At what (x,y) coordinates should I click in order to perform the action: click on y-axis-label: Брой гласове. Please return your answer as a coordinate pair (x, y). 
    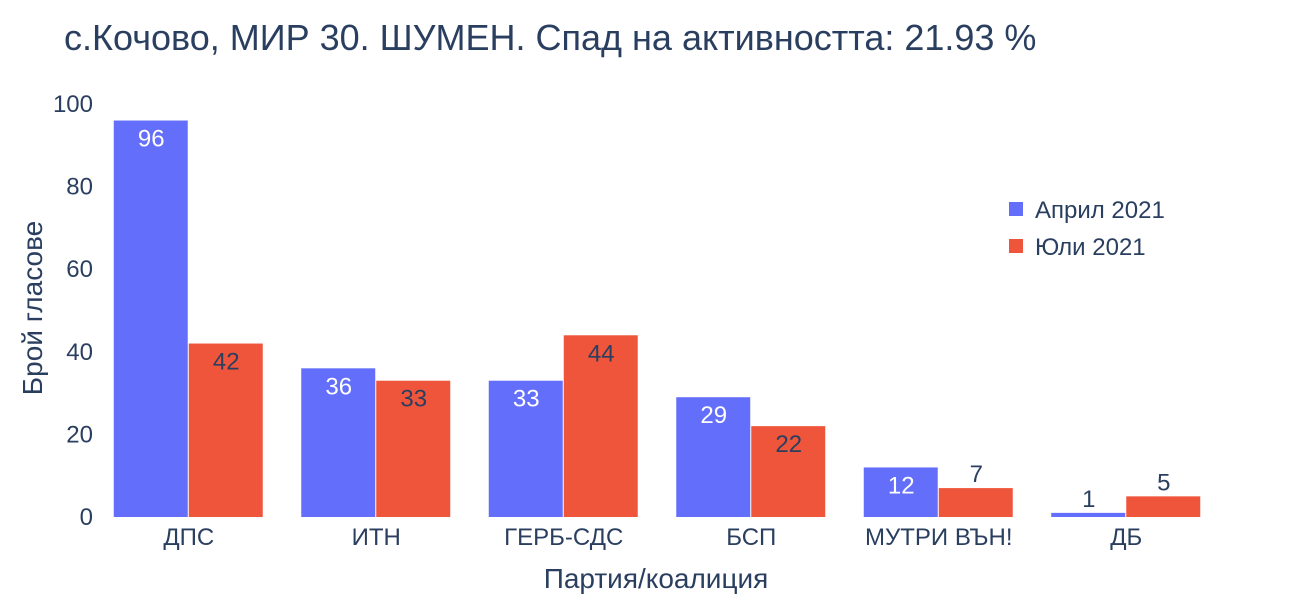
    Looking at the image, I should click on (32, 308).